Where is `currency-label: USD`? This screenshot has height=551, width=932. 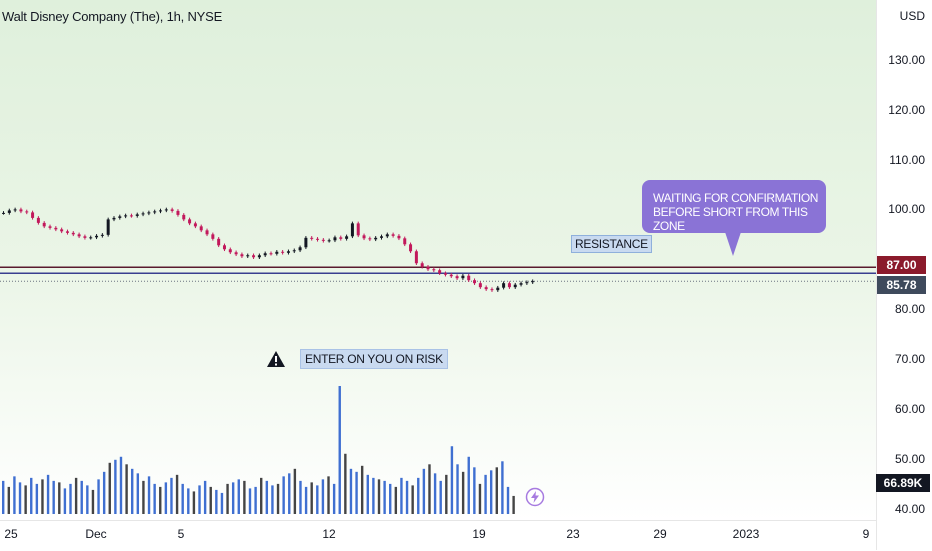
currency-label: USD is located at coordinates (912, 16).